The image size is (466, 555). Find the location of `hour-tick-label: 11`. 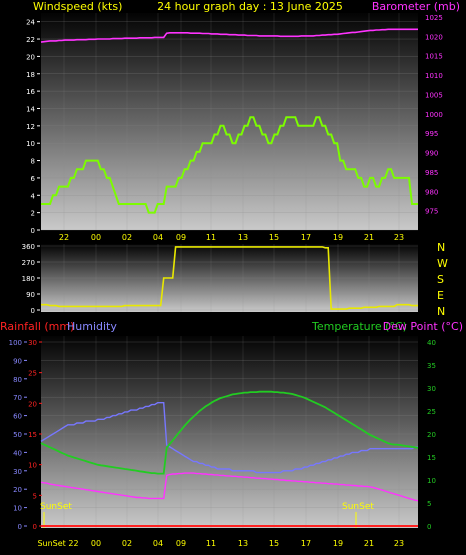

hour-tick-label: 11 is located at coordinates (211, 237).